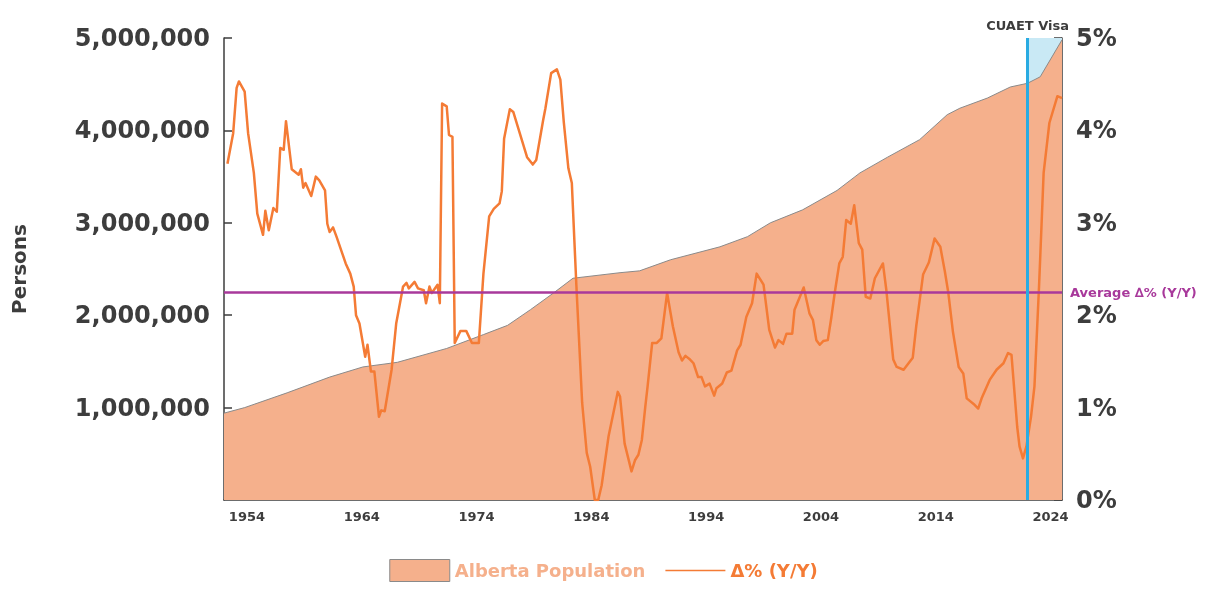  Describe the element at coordinates (774, 570) in the screenshot. I see `legend-label: Δ% (Y/Y)` at that location.